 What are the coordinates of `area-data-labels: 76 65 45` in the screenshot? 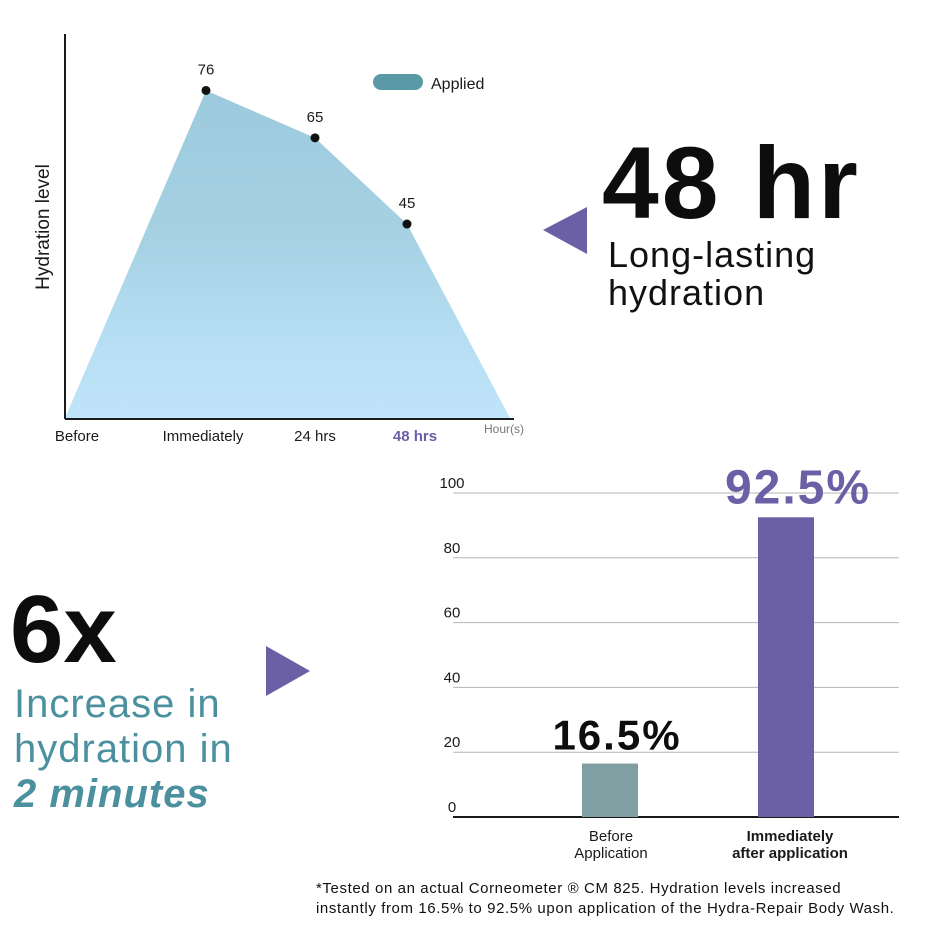 It's located at (307, 136).